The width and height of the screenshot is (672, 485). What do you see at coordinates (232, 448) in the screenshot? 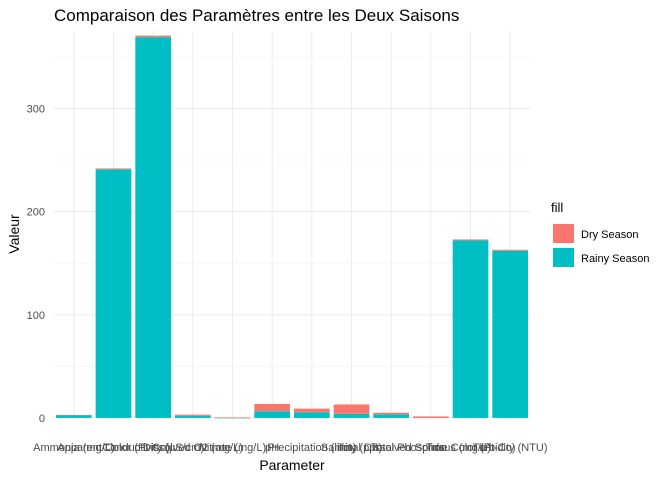
I see `x-tick-label: Nitrate (mg/L)` at bounding box center [232, 448].